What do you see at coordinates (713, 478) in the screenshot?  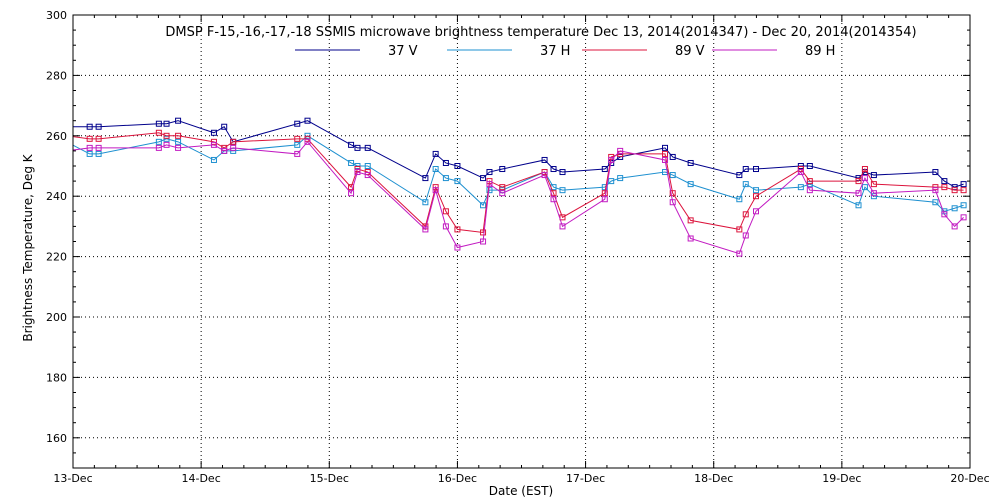 I see `x-tick-label: 18-Dec` at bounding box center [713, 478].